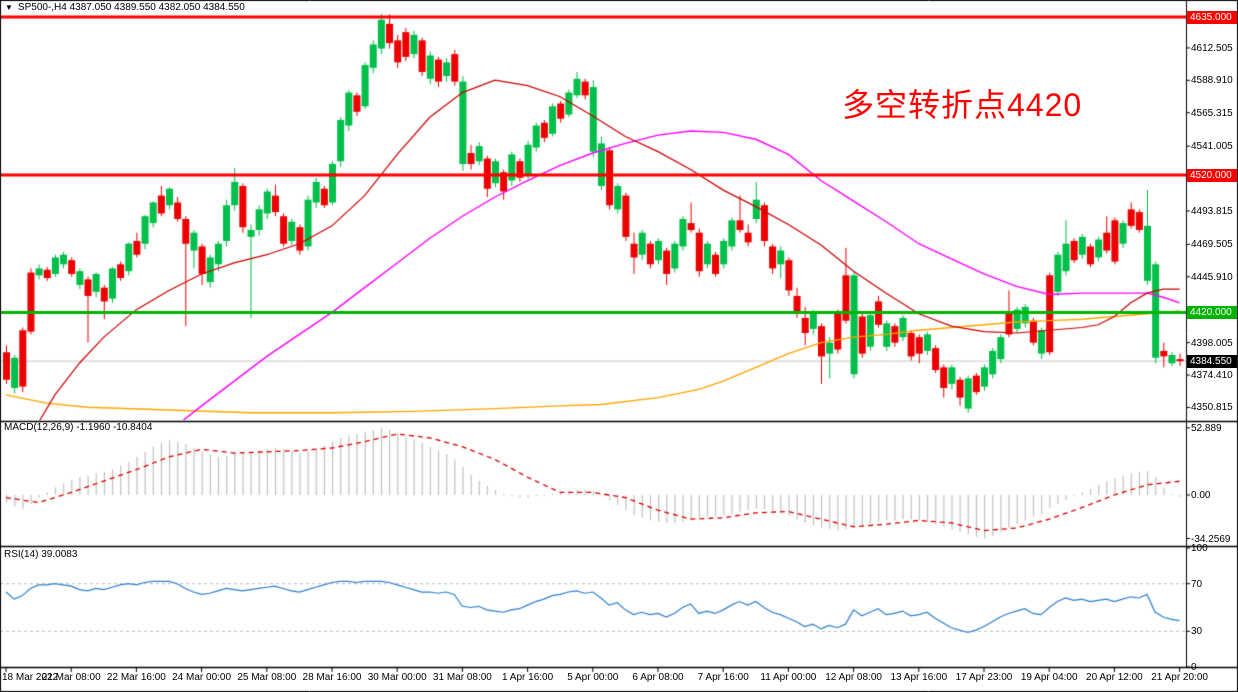  What do you see at coordinates (267, 677) in the screenshot?
I see `time-axis-label: 25 Mar 08:00` at bounding box center [267, 677].